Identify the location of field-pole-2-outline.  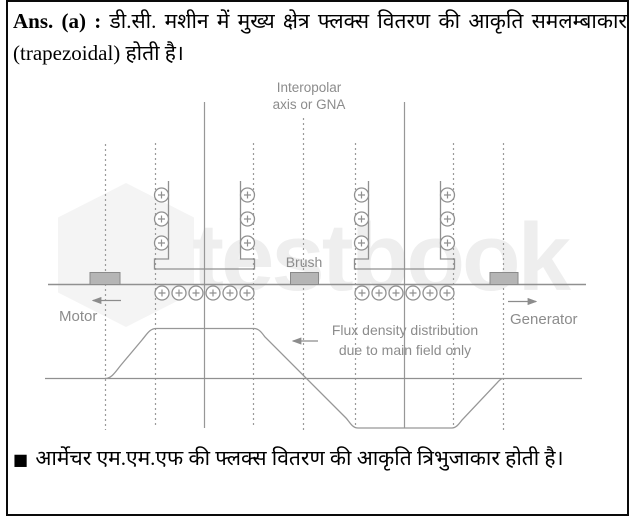
(404, 225).